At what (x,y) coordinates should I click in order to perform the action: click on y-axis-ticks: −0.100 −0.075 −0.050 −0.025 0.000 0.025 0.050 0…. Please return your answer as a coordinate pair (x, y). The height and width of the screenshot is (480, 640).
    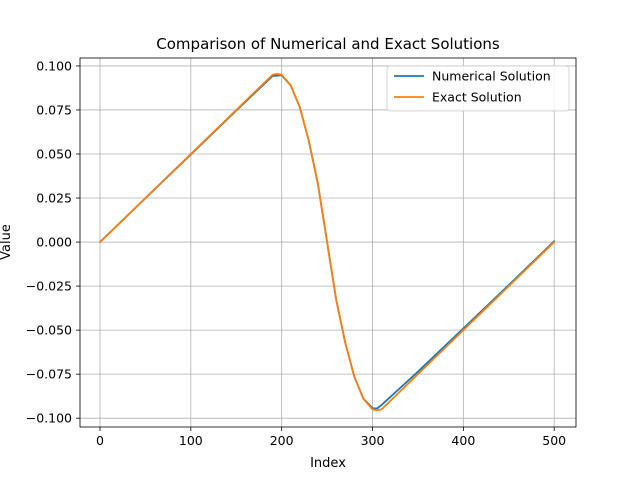
    Looking at the image, I should click on (53, 242).